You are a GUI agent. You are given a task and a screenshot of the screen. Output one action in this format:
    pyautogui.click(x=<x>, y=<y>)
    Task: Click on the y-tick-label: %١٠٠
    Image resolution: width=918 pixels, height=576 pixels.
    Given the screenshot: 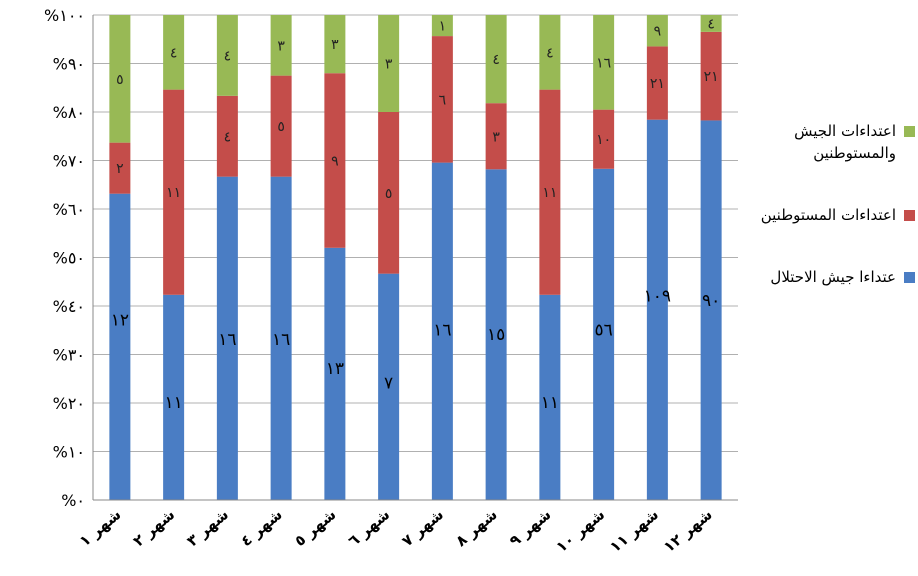 What is the action you would take?
    pyautogui.click(x=64, y=15)
    